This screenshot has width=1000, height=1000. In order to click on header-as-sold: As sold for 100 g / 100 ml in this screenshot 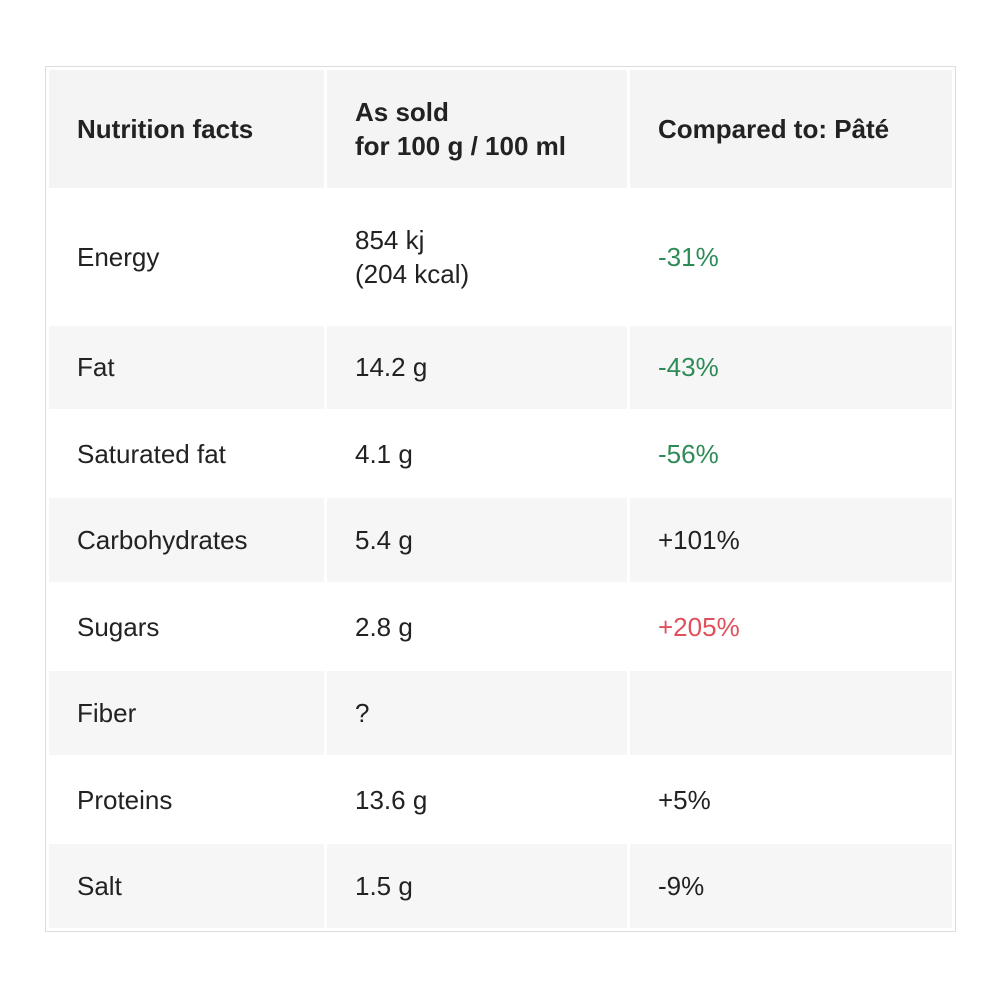, I will do `click(477, 129)`.